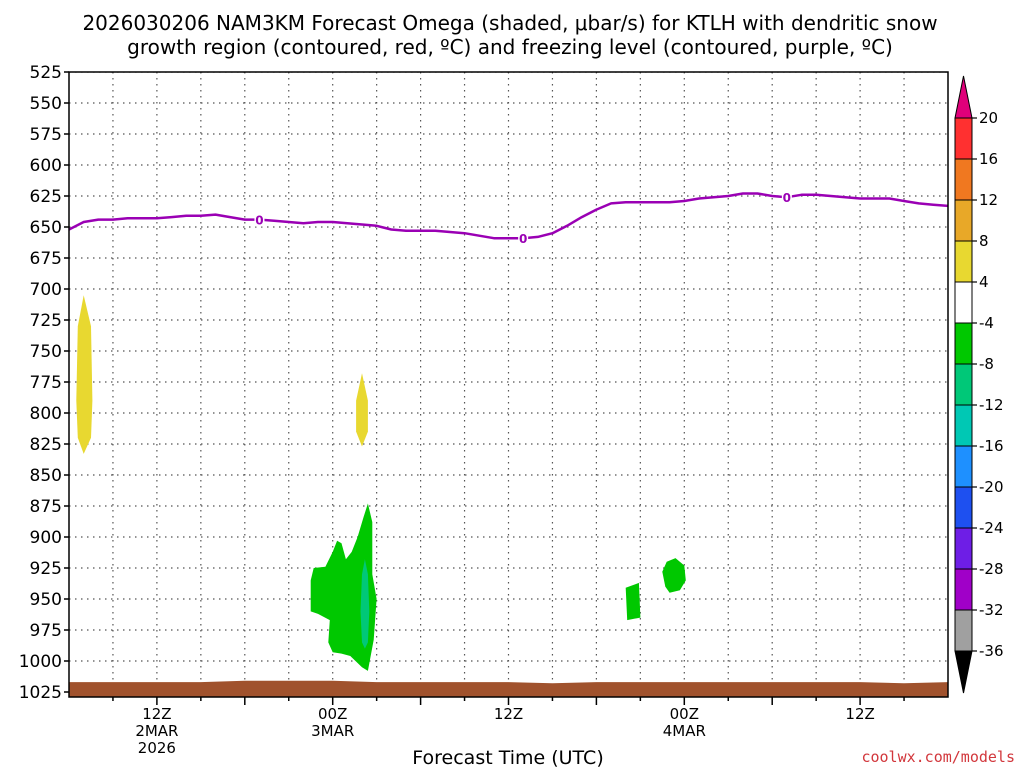 Image resolution: width=1024 pixels, height=768 pixels. Describe the element at coordinates (46, 445) in the screenshot. I see `y-tick-label: 825` at that location.